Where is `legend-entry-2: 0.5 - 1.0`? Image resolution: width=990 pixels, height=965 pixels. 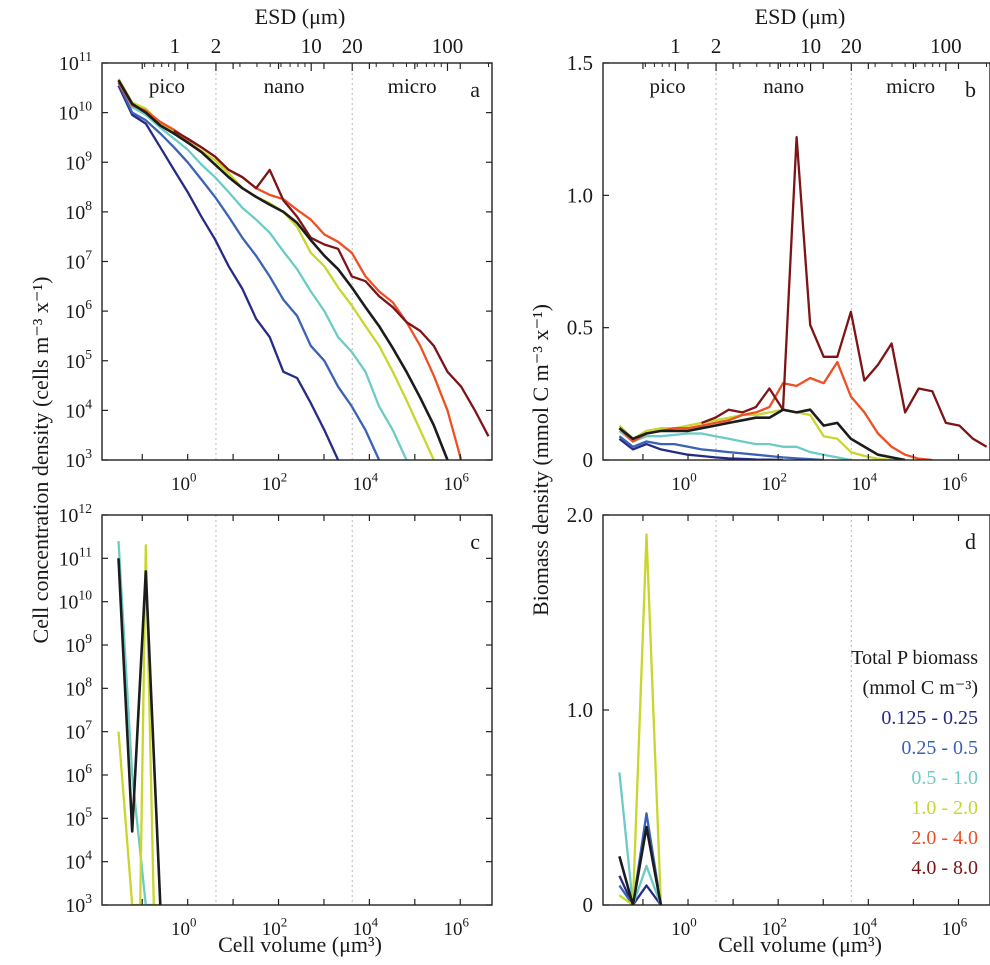
legend-entry-2: 0.5 - 1.0 is located at coordinates (944, 778).